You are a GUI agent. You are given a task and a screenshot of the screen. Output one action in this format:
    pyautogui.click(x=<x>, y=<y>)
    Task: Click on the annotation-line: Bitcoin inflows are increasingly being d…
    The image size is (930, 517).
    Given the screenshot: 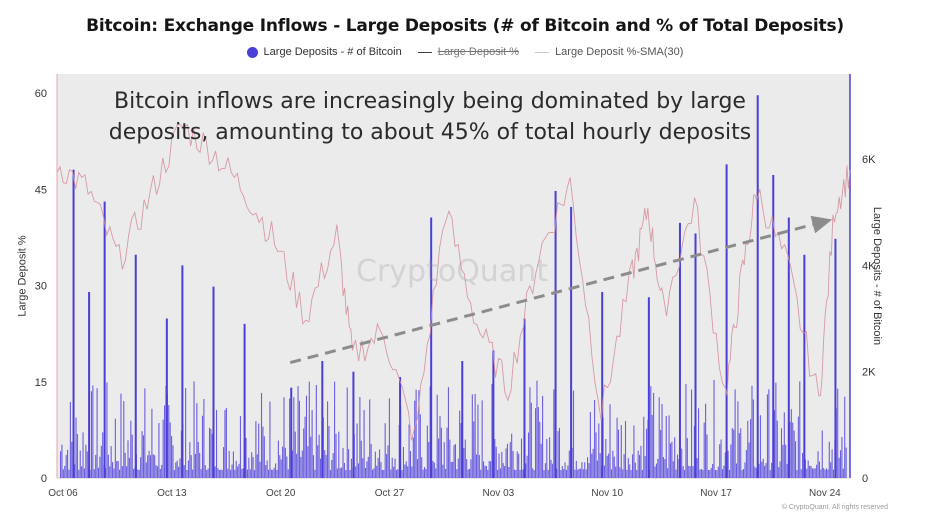 What is the action you would take?
    pyautogui.click(x=430, y=101)
    